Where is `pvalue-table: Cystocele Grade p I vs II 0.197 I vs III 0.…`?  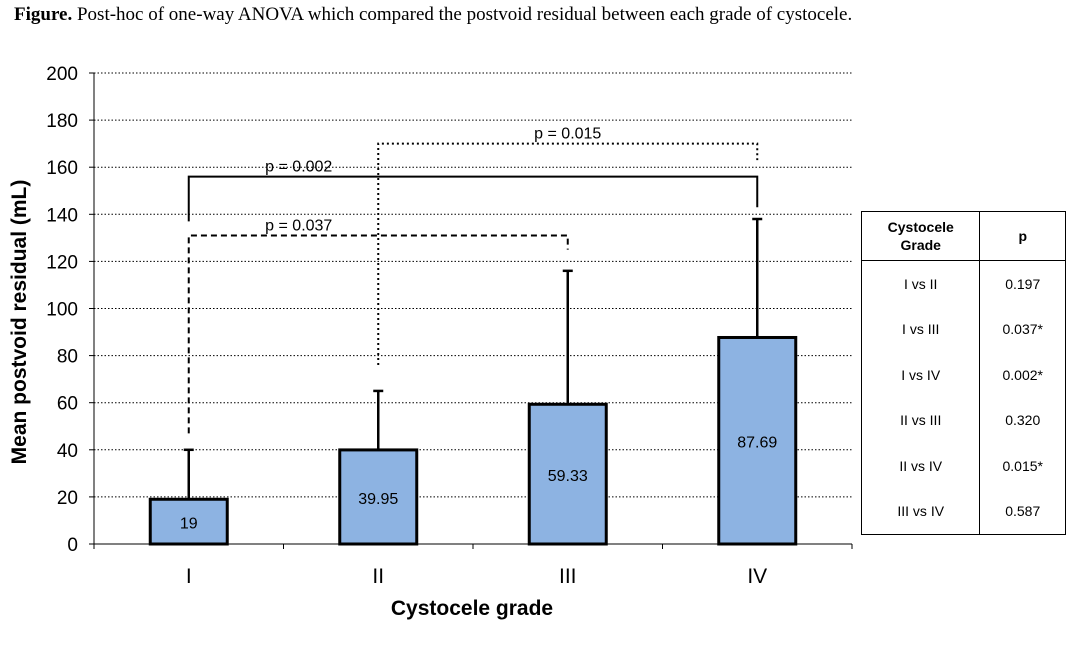
pvalue-table: Cystocele Grade p I vs II 0.197 I vs III 0.… is located at coordinates (963, 373).